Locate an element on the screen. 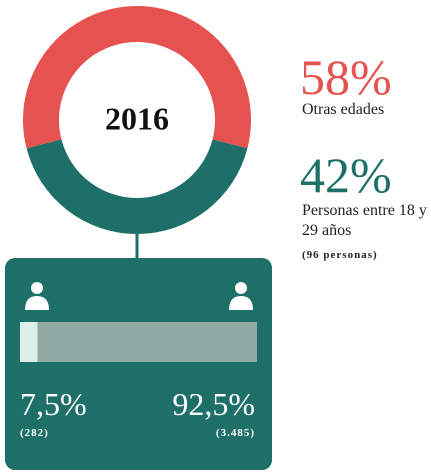 The width and height of the screenshot is (431, 473). value-label: 42% is located at coordinates (346, 175).